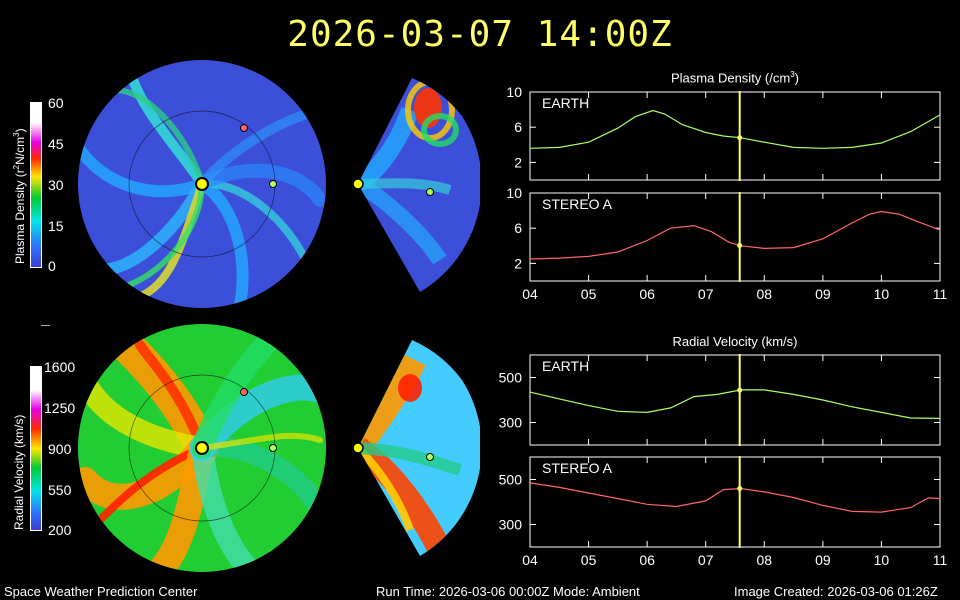 The image size is (960, 600). I want to click on density-panel-title: Plasma Density (/cm3), so click(735, 78).